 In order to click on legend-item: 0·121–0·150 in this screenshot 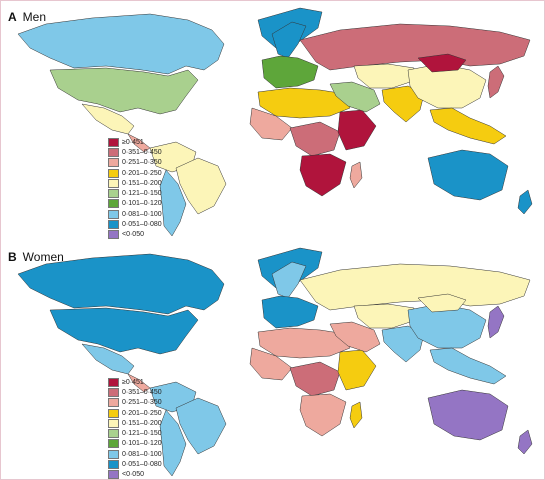, I will do `click(143, 433)`.